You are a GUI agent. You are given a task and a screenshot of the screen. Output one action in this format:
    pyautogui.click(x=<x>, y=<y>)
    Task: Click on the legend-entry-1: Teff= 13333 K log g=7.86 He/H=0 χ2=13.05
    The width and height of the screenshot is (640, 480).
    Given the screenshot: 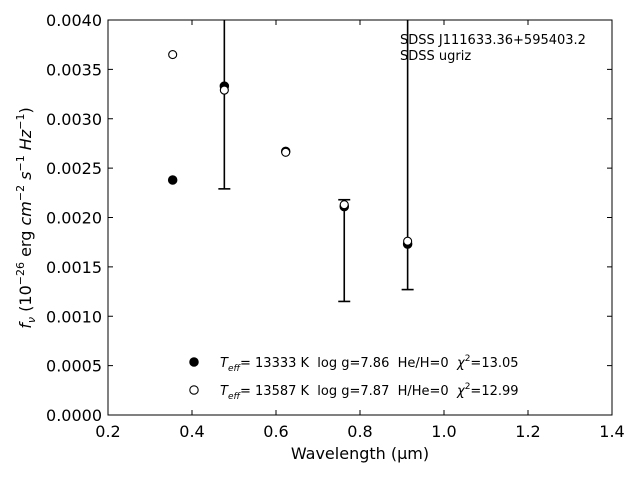 What is the action you would take?
    pyautogui.click(x=369, y=364)
    